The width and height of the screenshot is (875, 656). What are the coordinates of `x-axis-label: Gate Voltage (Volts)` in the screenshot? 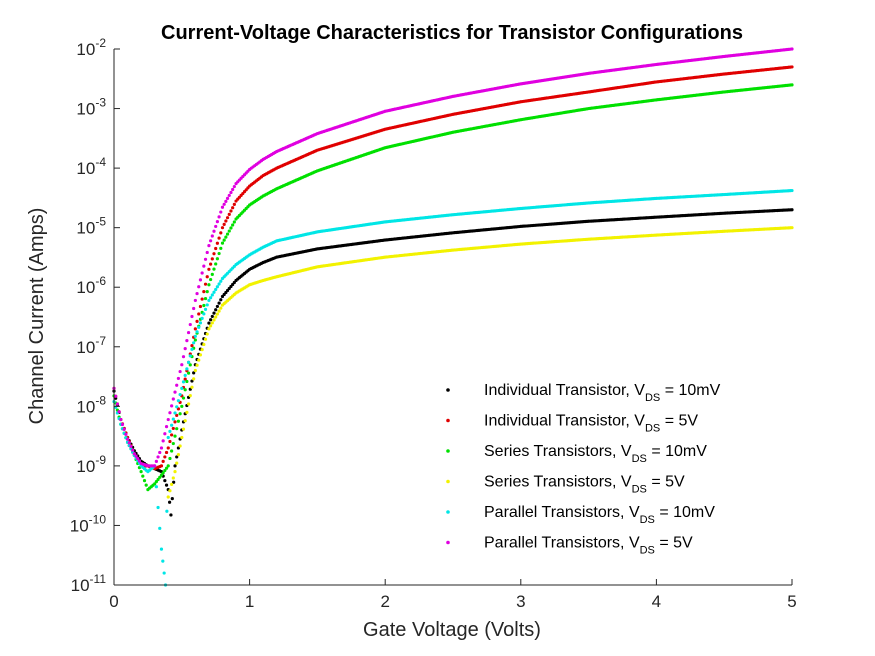 It's located at (452, 630).